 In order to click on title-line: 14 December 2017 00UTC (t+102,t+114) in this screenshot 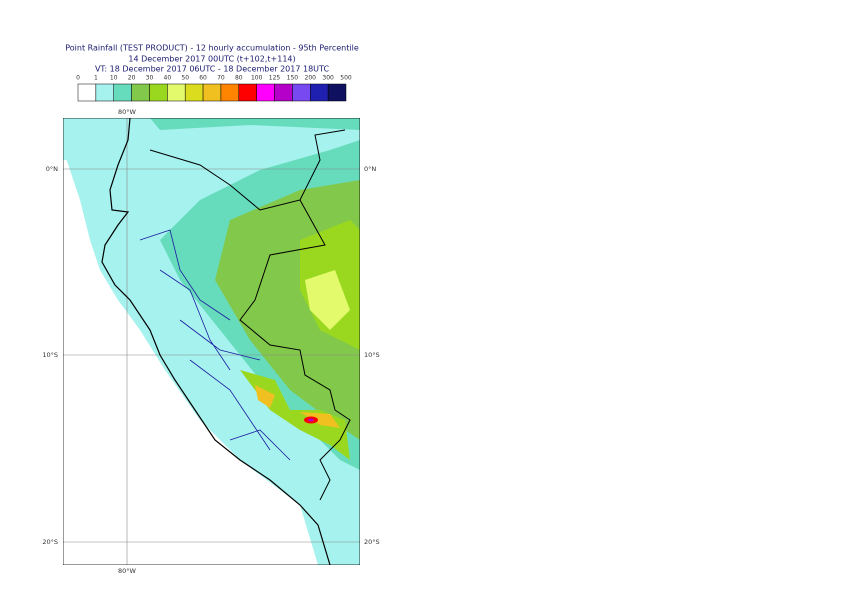, I will do `click(211, 59)`.